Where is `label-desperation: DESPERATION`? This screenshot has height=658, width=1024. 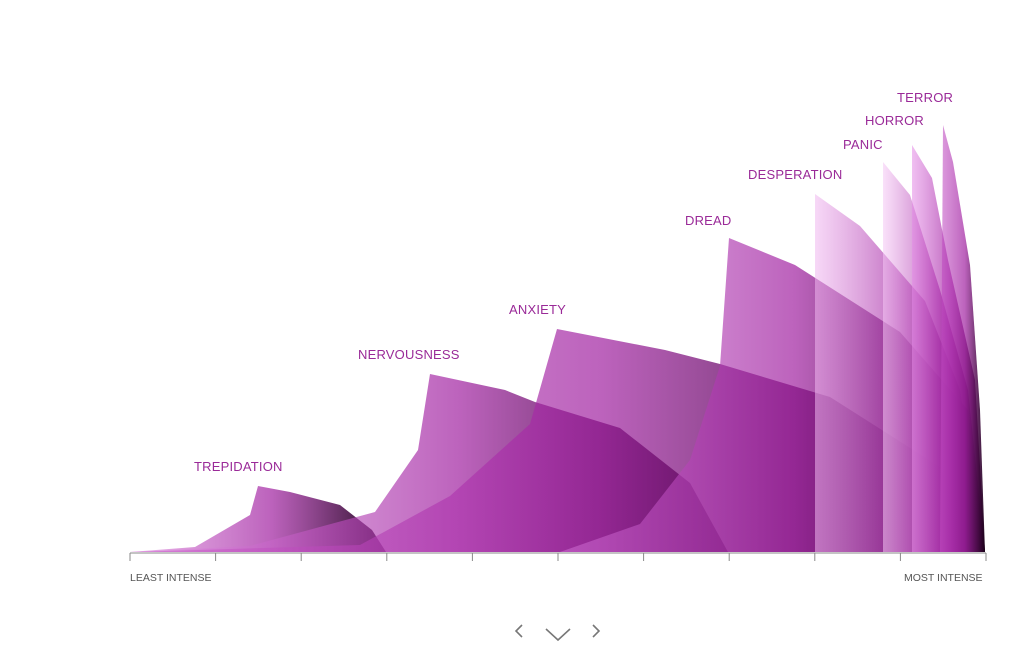 label-desperation: DESPERATION is located at coordinates (795, 174).